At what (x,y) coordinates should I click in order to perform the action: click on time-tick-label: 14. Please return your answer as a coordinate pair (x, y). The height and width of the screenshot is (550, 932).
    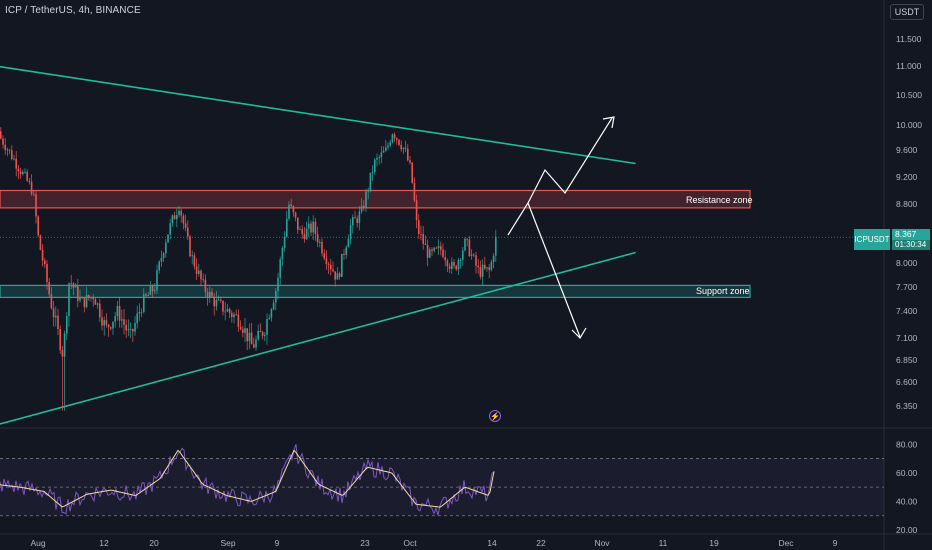
    Looking at the image, I should click on (492, 543).